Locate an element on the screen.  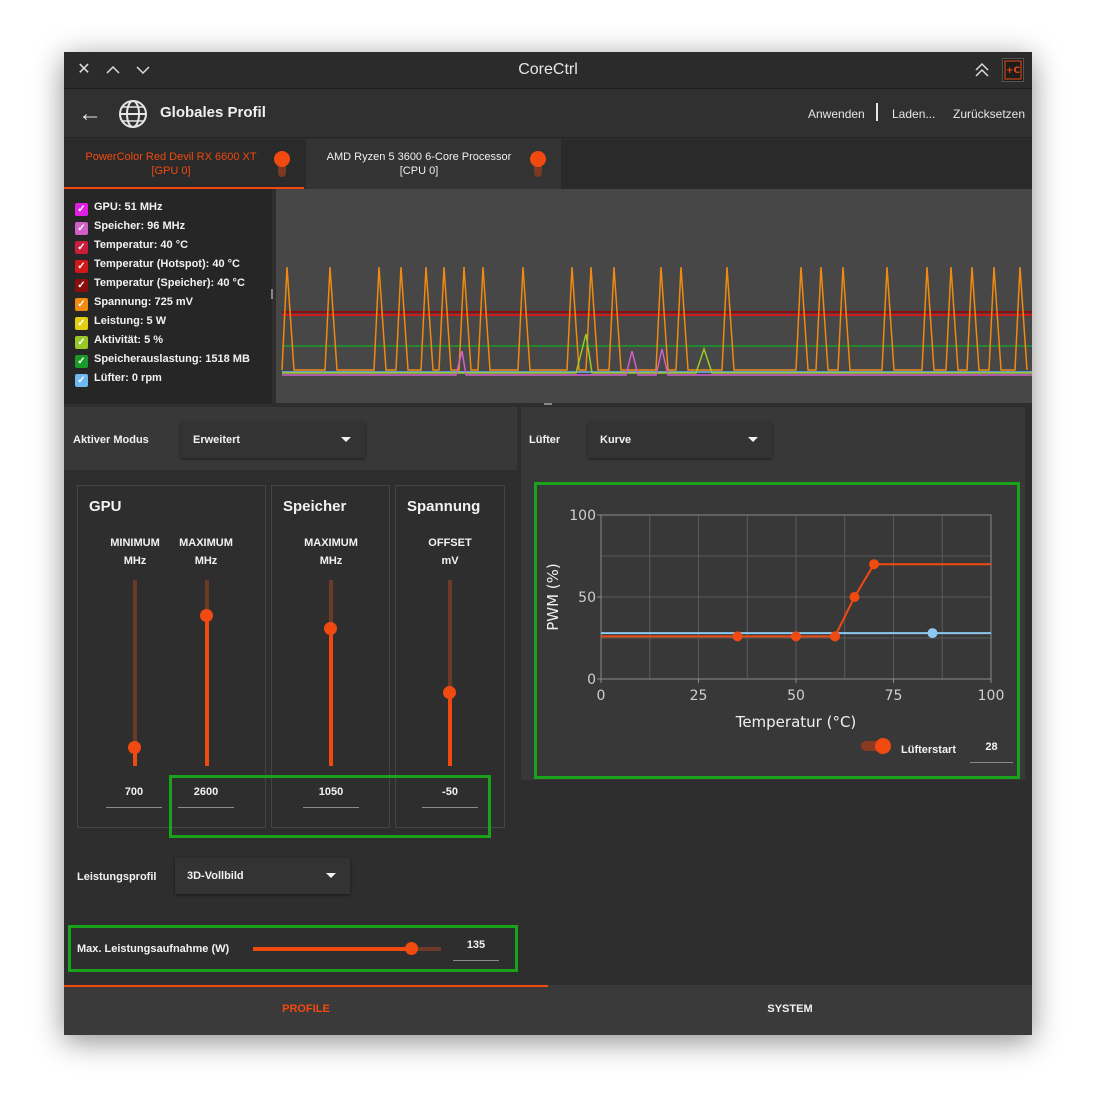
gpu-min-slider is located at coordinates (135, 673).